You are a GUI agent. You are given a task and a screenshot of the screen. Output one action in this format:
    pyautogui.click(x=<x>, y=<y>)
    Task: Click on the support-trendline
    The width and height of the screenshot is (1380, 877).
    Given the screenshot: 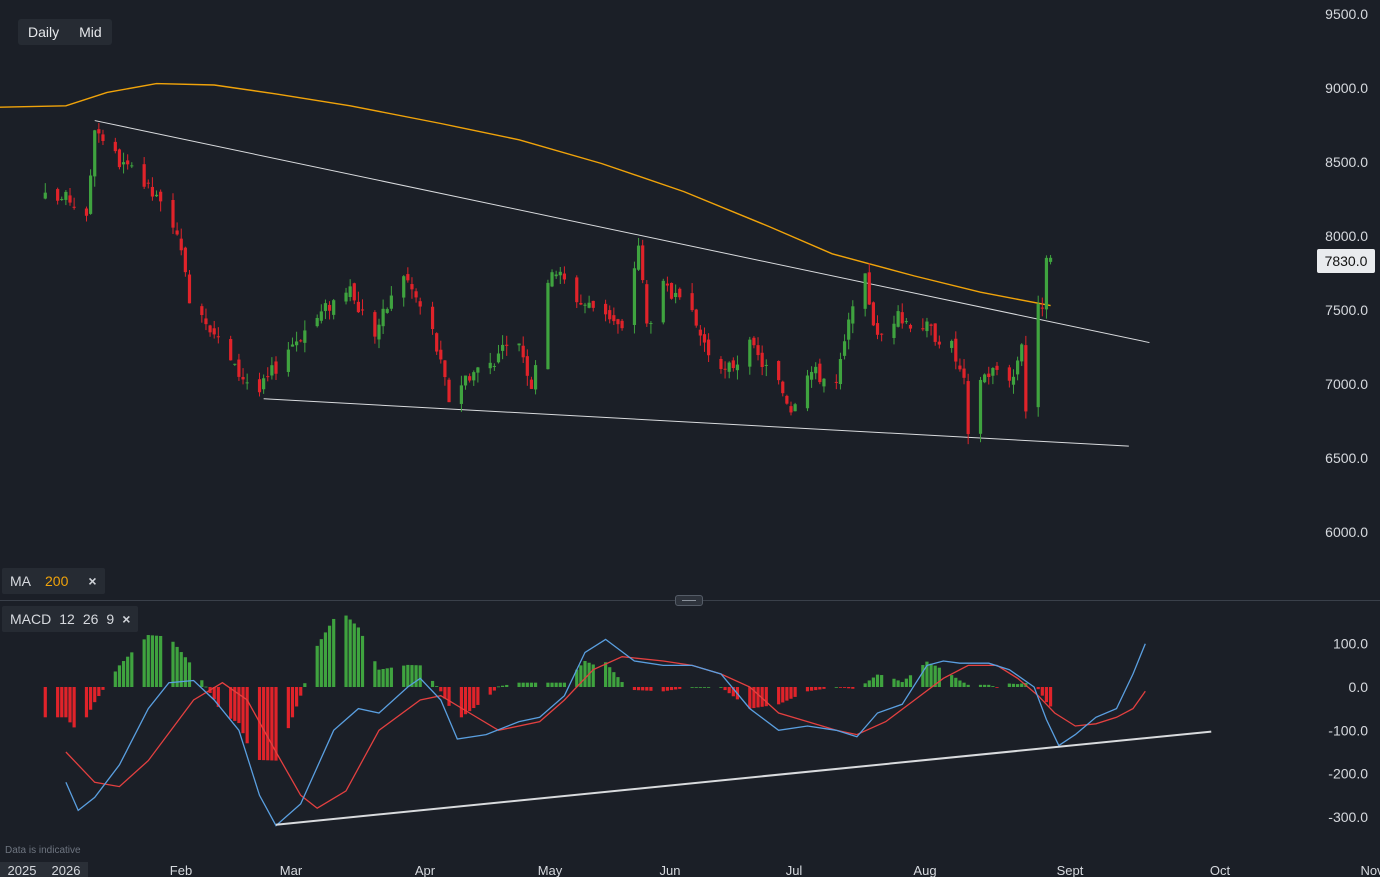 What is the action you would take?
    pyautogui.click(x=696, y=422)
    